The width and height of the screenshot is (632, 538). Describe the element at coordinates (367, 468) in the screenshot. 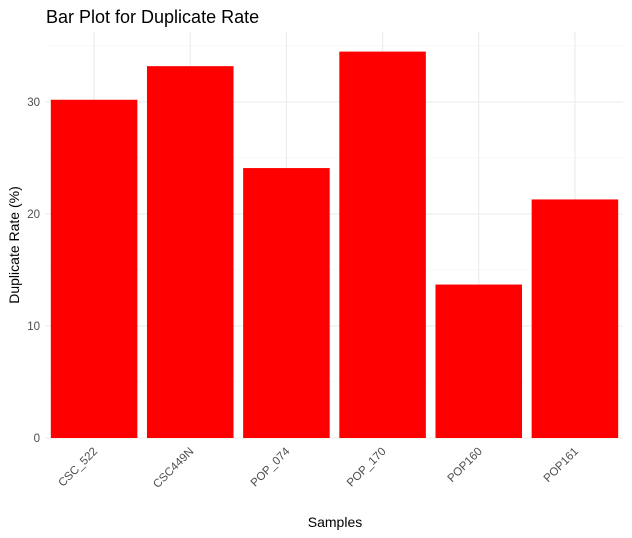

I see `x-tick-label: POP_170` at that location.